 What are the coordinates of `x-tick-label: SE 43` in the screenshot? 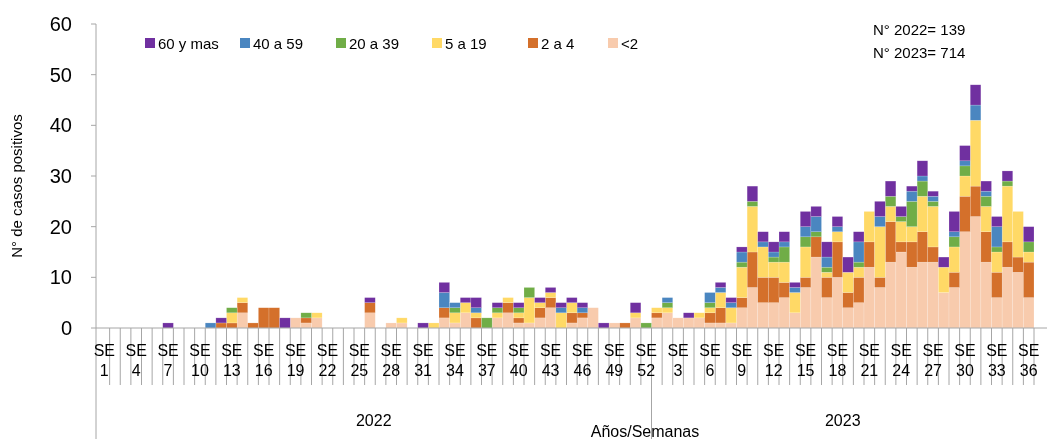 It's located at (550, 360).